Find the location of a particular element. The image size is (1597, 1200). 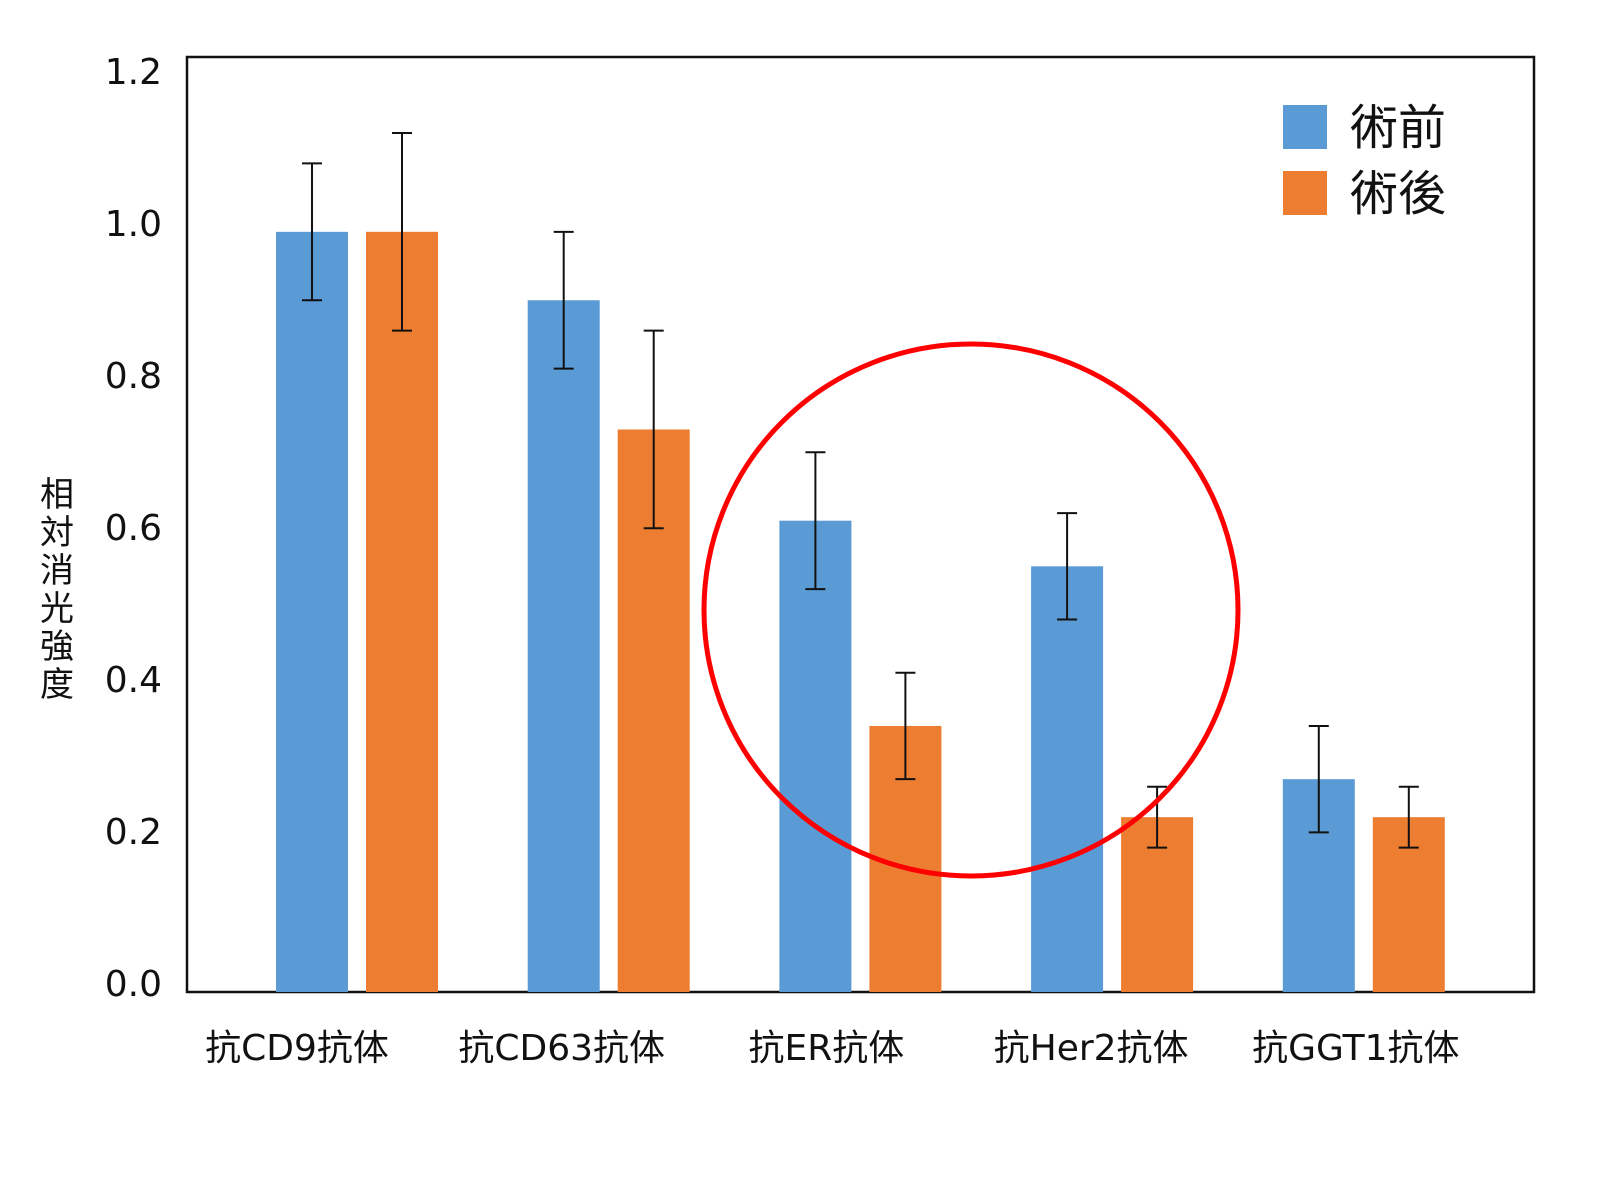

x-tick-label: 抗Her2抗体 is located at coordinates (1091, 1048).